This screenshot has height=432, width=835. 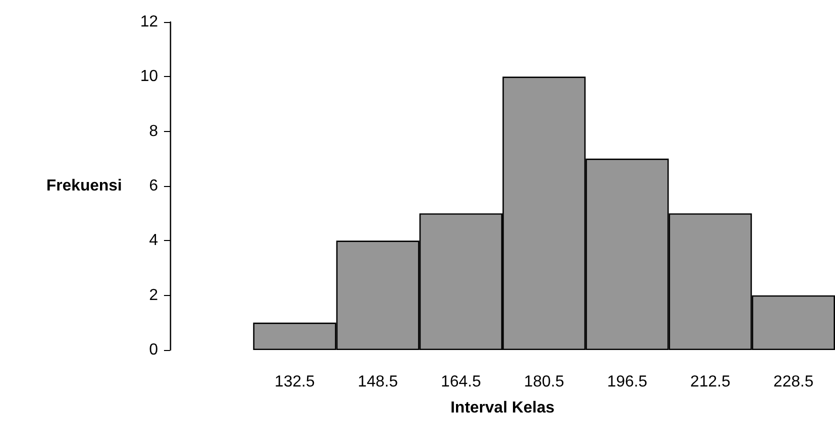 What do you see at coordinates (84, 186) in the screenshot?
I see `y-axis-title: Frekuensi` at bounding box center [84, 186].